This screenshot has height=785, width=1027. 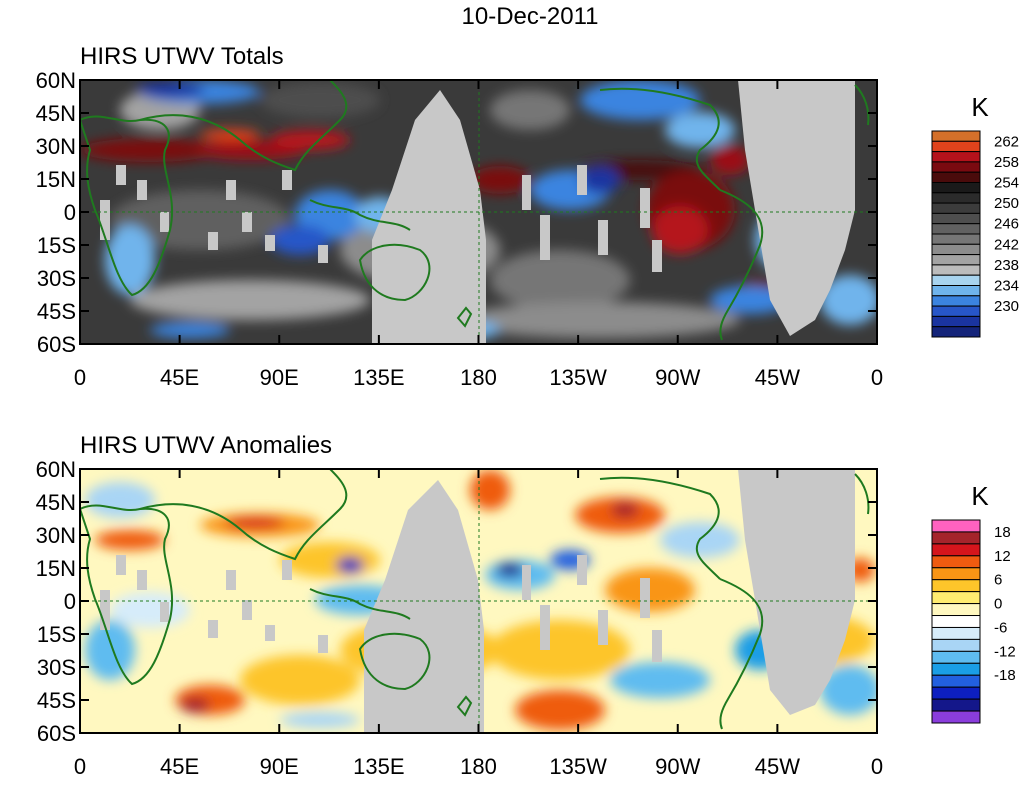 What do you see at coordinates (1000, 627) in the screenshot?
I see `colorbar-label: -6` at bounding box center [1000, 627].